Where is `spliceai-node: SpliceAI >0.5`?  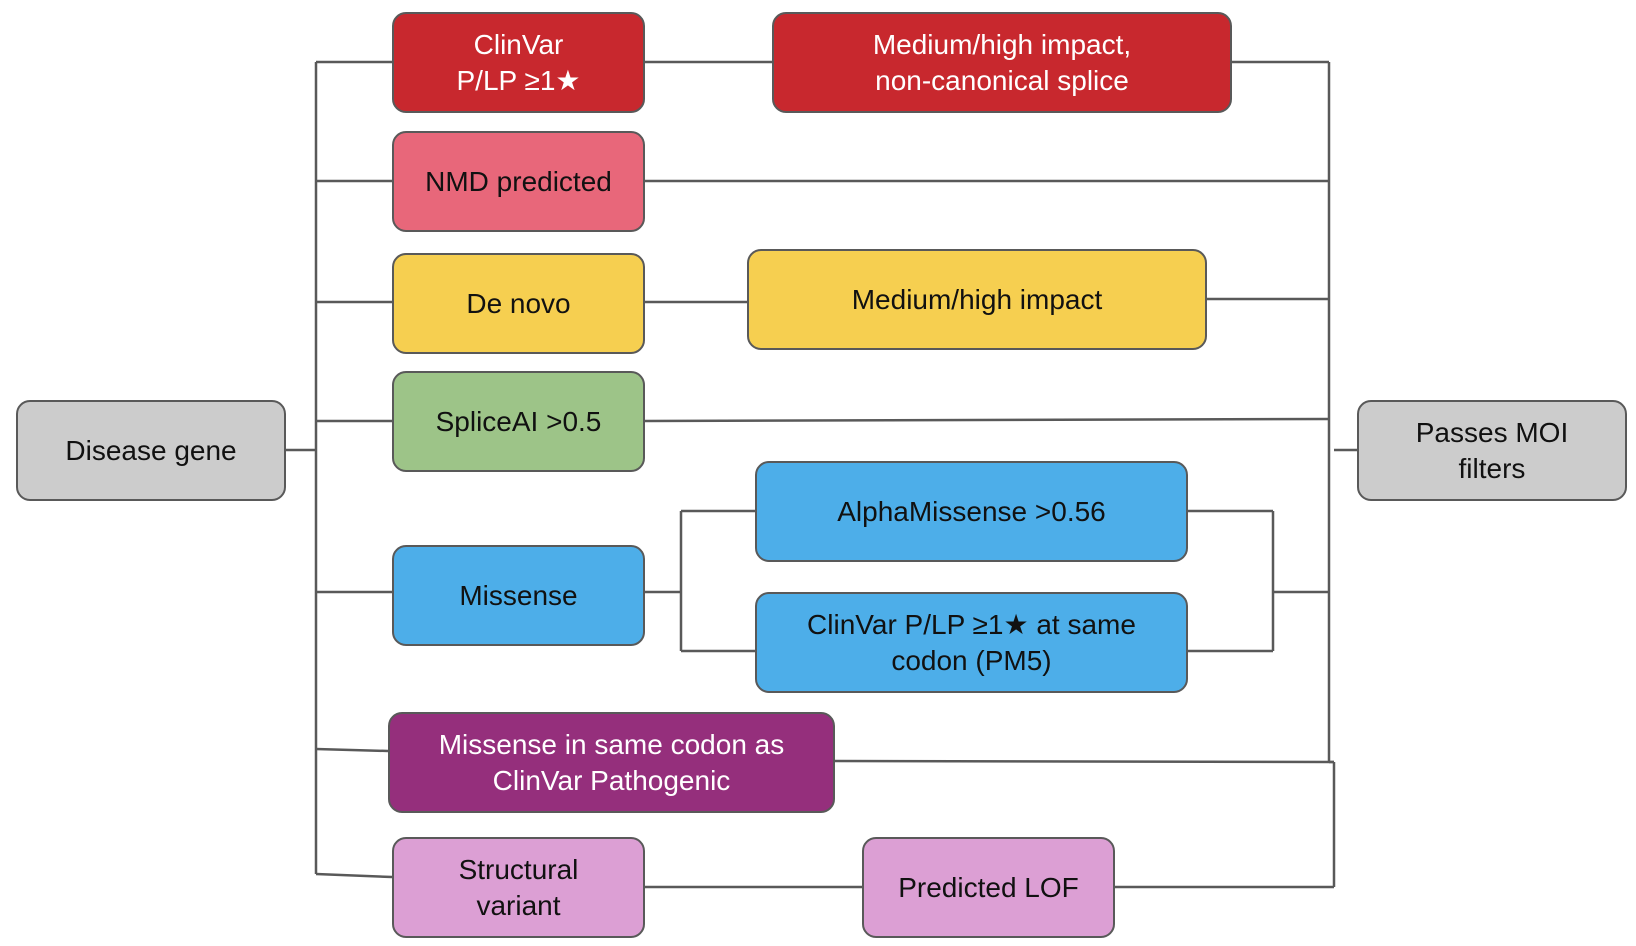
spliceai-node: SpliceAI >0.5 is located at coordinates (518, 421).